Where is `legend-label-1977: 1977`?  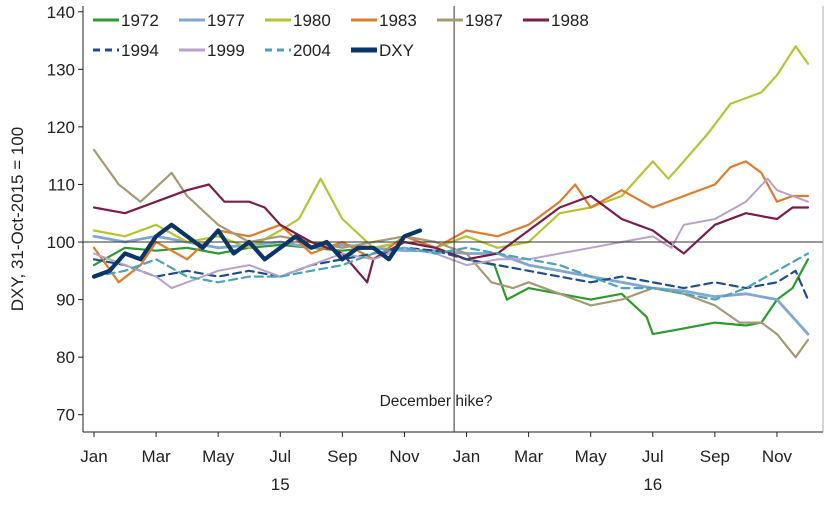 legend-label-1977: 1977 is located at coordinates (226, 20).